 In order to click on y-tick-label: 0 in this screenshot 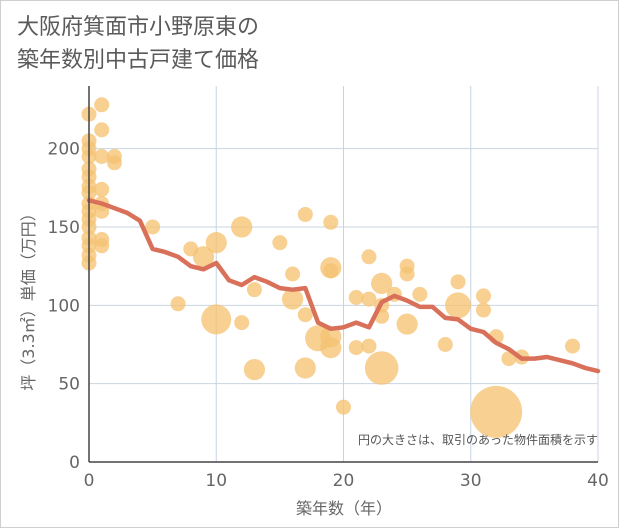, I will do `click(74, 463)`.